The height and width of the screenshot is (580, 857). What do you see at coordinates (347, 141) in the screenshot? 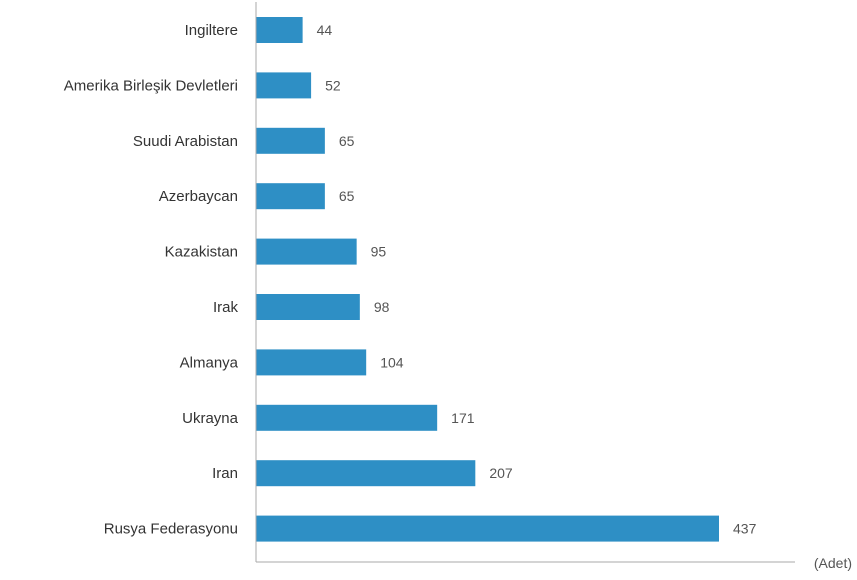
I see `value-label-2: 65` at bounding box center [347, 141].